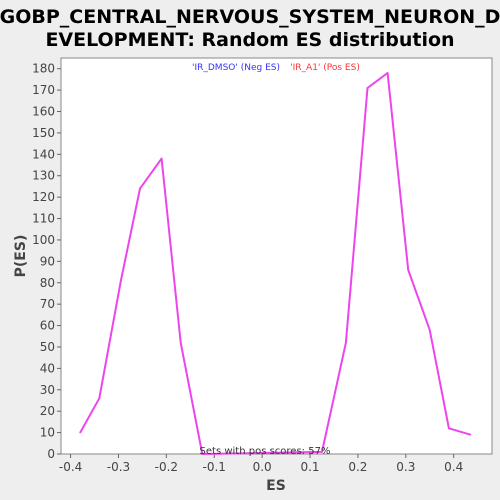 The image size is (500, 500). I want to click on y-tick-label: 100, so click(43, 240).